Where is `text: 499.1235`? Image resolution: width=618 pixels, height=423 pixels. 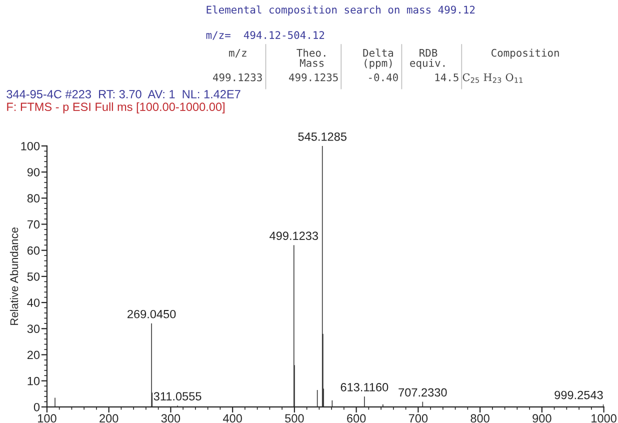
text: 499.1235 is located at coordinates (313, 77).